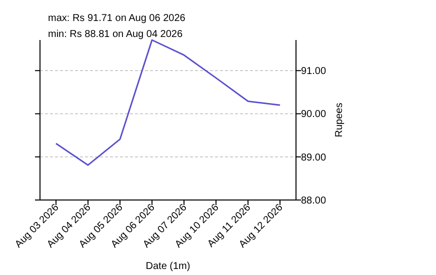 The height and width of the screenshot is (275, 436). Describe the element at coordinates (313, 201) in the screenshot. I see `y-tick-label: 88.00` at that location.